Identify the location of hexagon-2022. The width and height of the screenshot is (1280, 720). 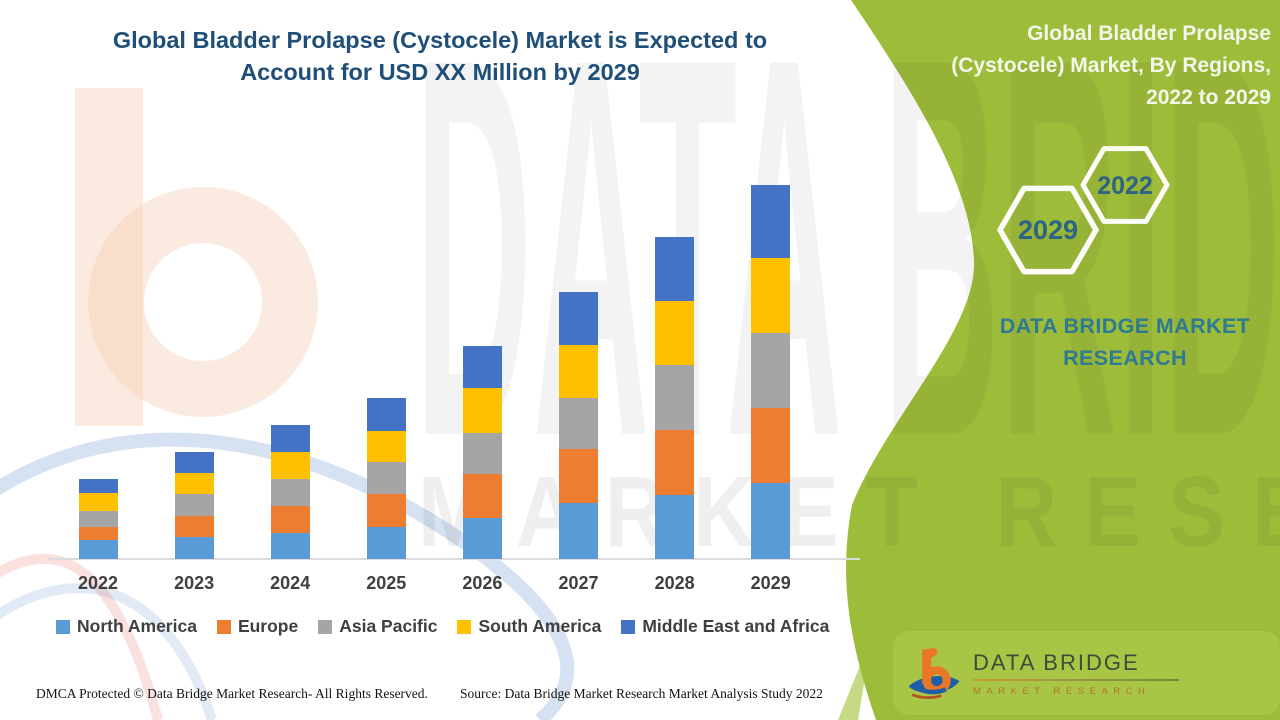
(1125, 185).